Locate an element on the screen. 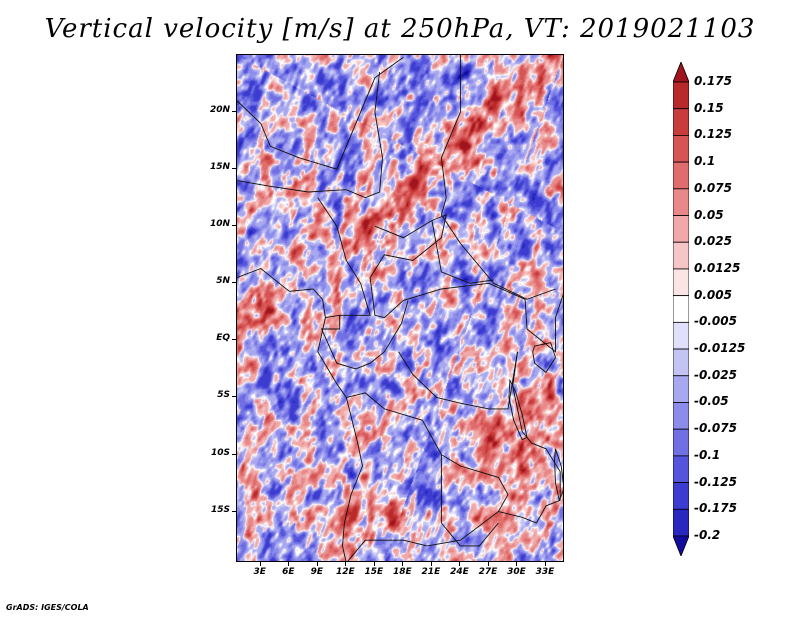 The width and height of the screenshot is (800, 618). colorbar-label: -0.125 is located at coordinates (715, 481).